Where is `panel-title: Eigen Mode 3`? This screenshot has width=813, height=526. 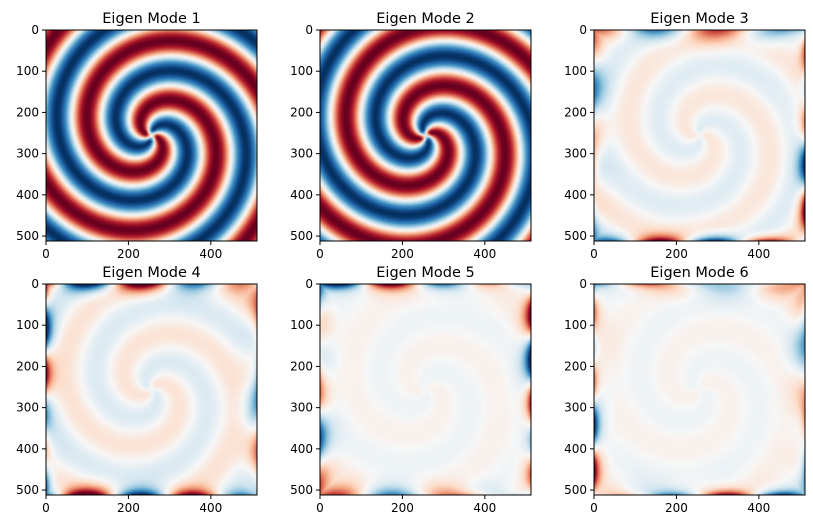 panel-title: Eigen Mode 3 is located at coordinates (699, 19).